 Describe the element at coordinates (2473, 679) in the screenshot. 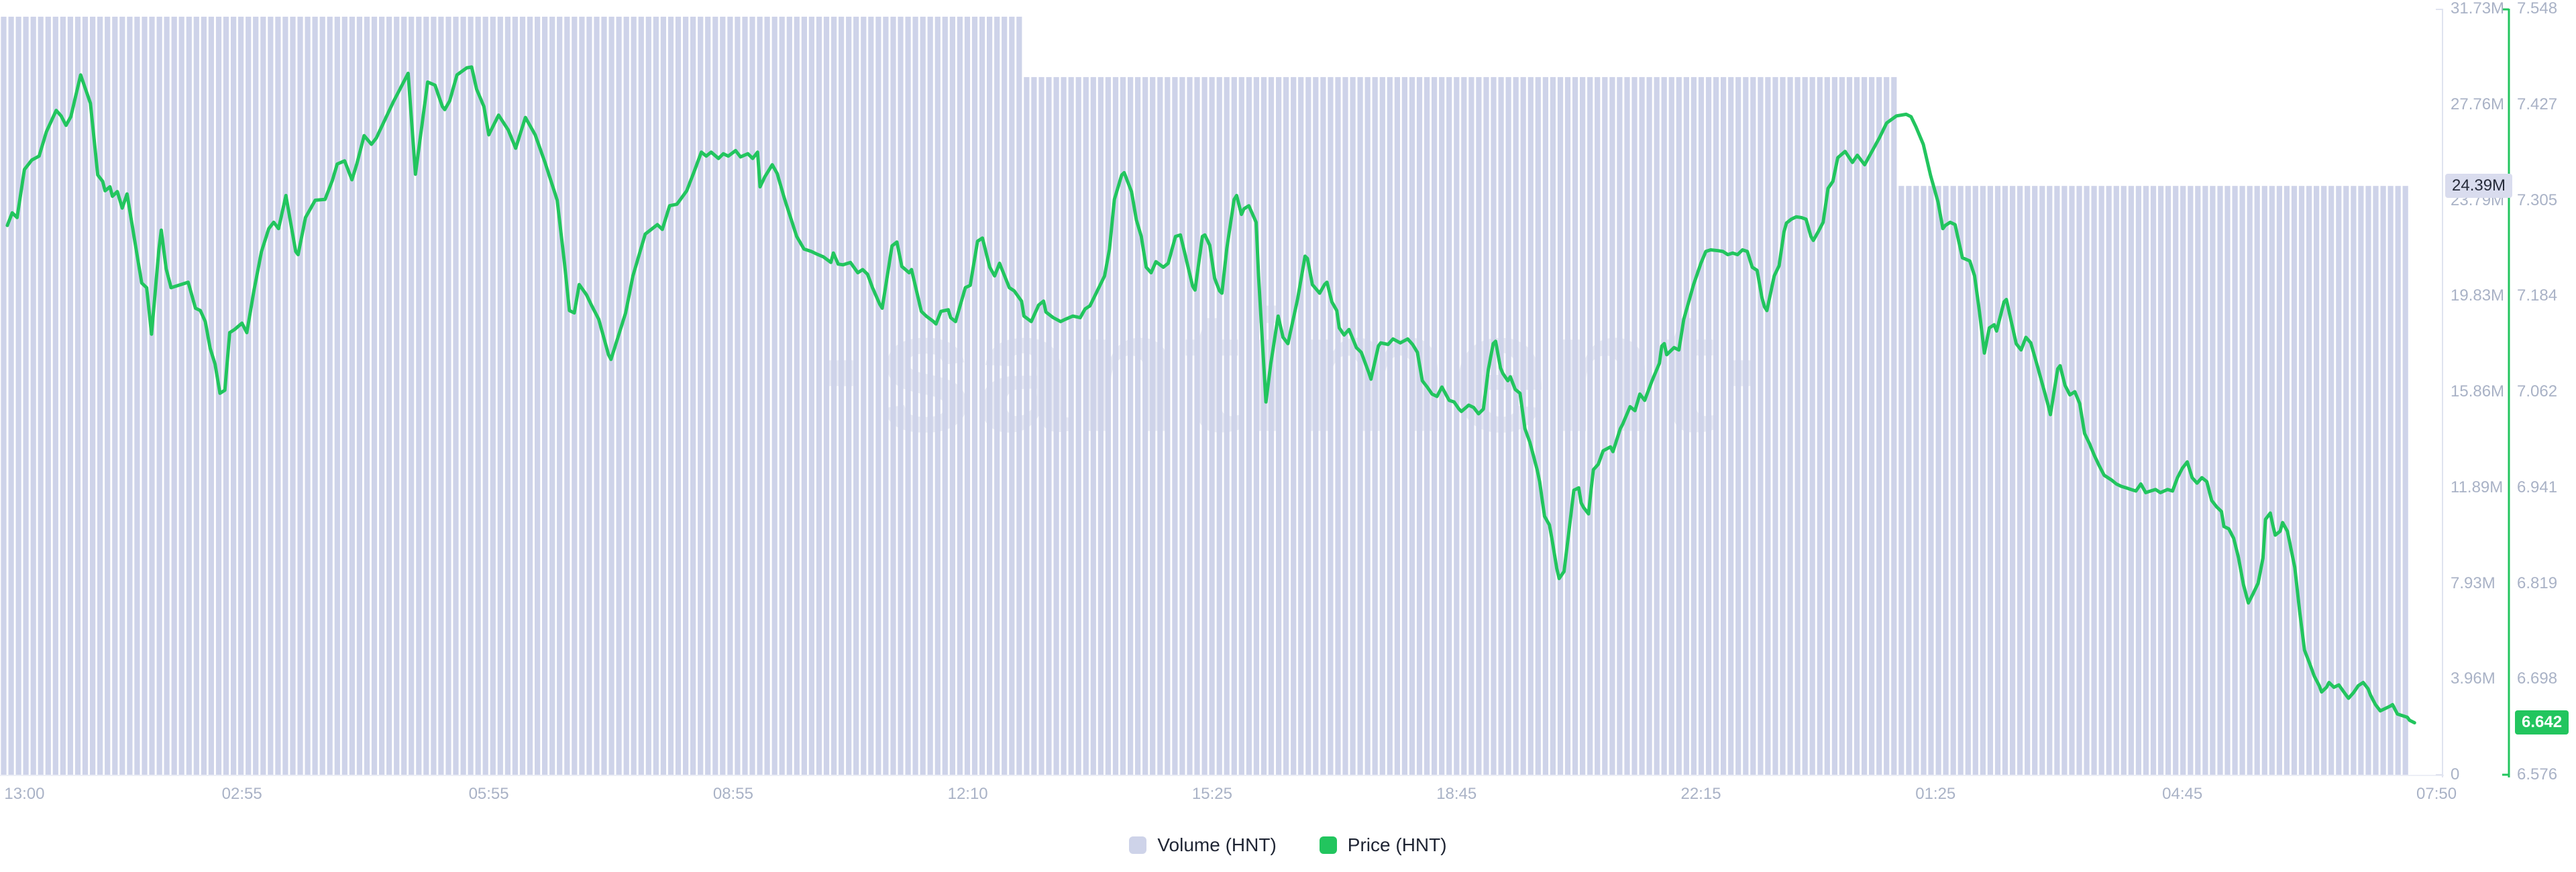

I see `volume-tick-label: 3.96M` at that location.